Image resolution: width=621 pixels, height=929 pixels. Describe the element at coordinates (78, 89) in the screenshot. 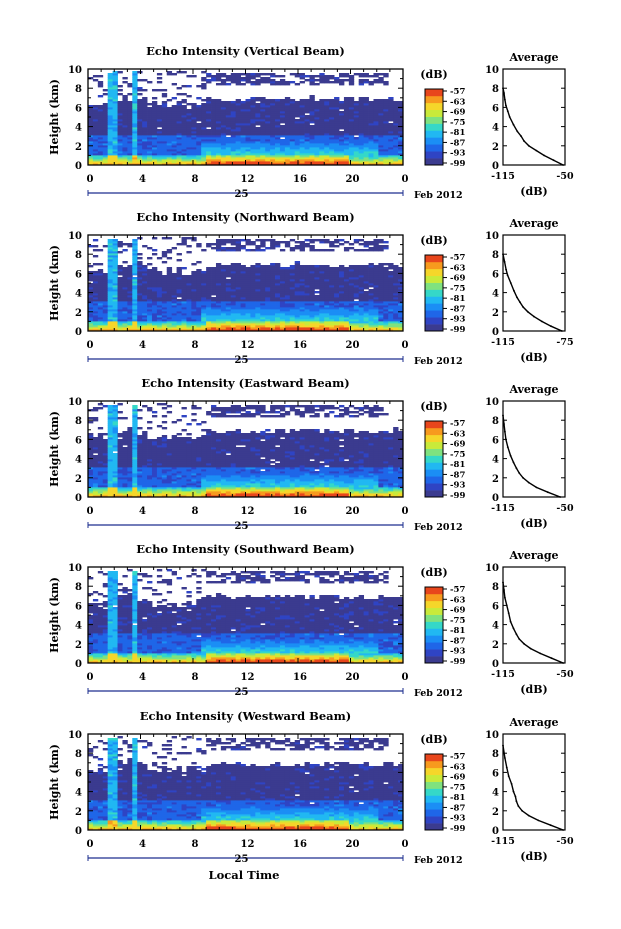

I see `y-tick-label: 8` at that location.